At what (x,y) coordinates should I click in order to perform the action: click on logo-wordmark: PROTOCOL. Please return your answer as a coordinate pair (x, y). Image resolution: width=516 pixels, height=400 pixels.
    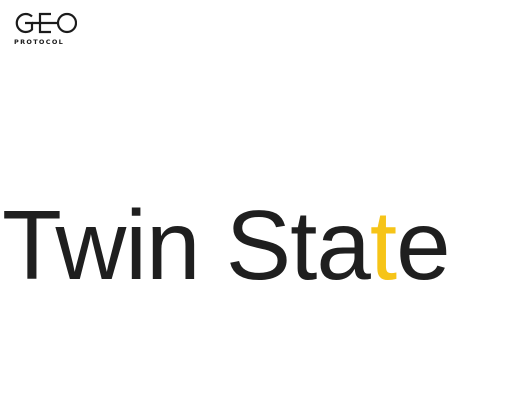
    Looking at the image, I should click on (39, 42).